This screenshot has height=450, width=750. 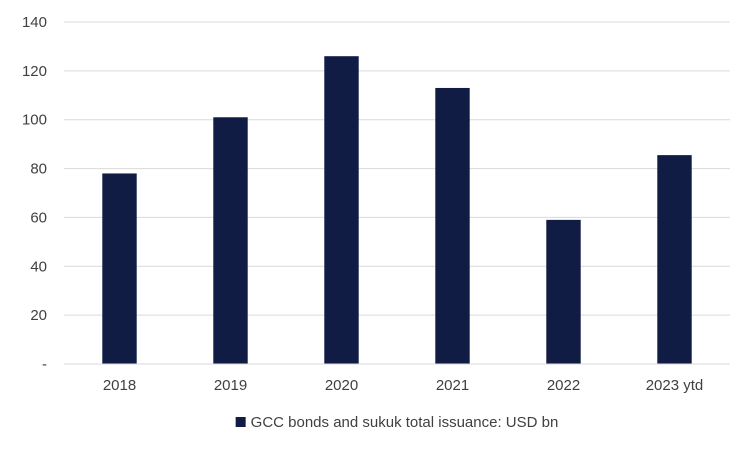 What do you see at coordinates (38, 217) in the screenshot?
I see `y-tick-label: 60` at bounding box center [38, 217].